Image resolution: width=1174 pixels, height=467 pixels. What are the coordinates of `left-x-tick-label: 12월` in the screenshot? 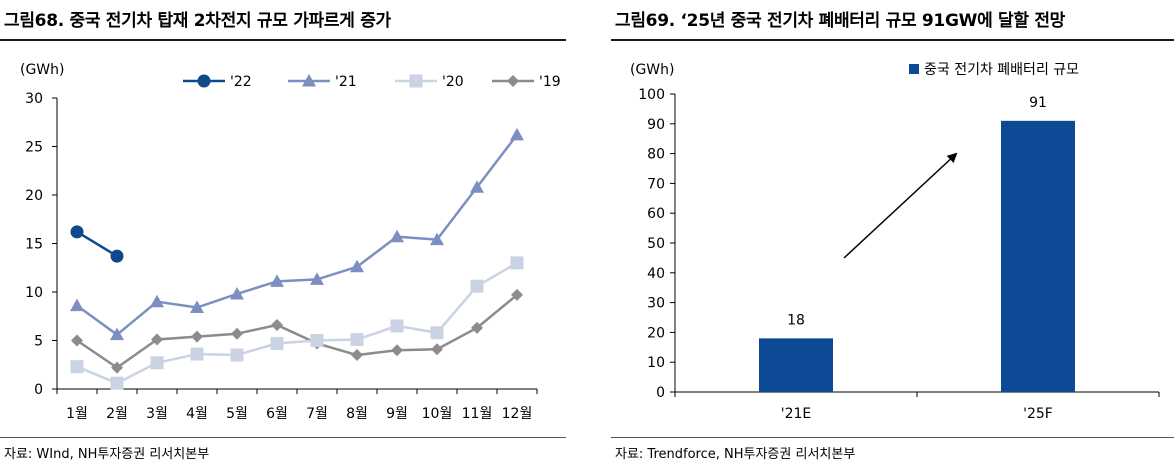 It's located at (517, 414).